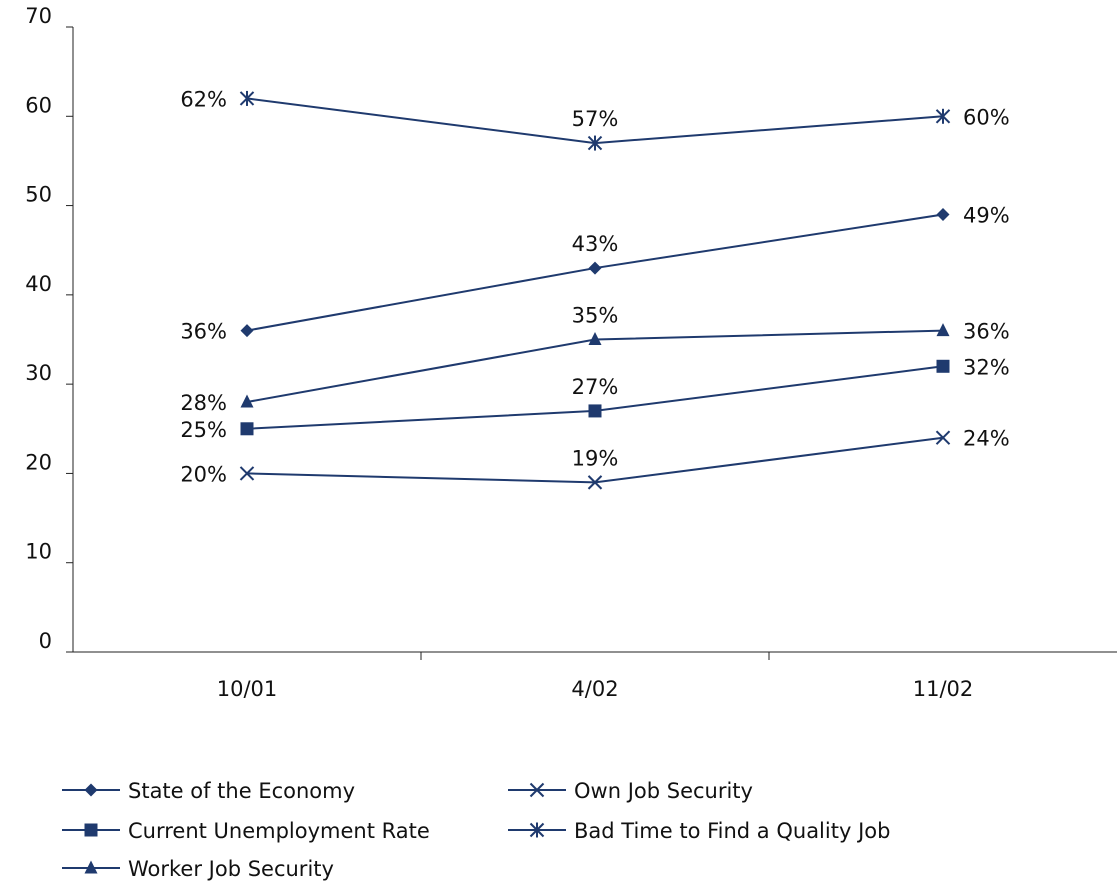 The width and height of the screenshot is (1117, 881). What do you see at coordinates (986, 216) in the screenshot?
I see `data-label: 49%` at bounding box center [986, 216].